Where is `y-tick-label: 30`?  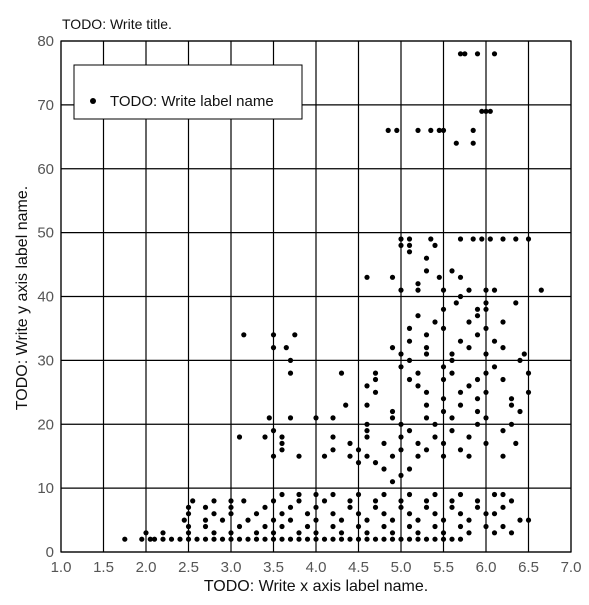 y-tick-label: 30 is located at coordinates (45, 360).